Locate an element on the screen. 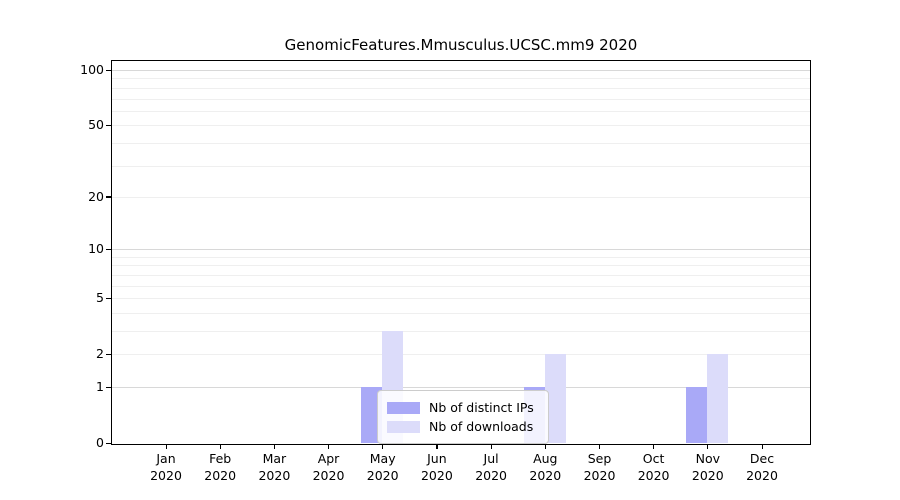  x-tick-label-nov: Nov 2020 is located at coordinates (707, 467).